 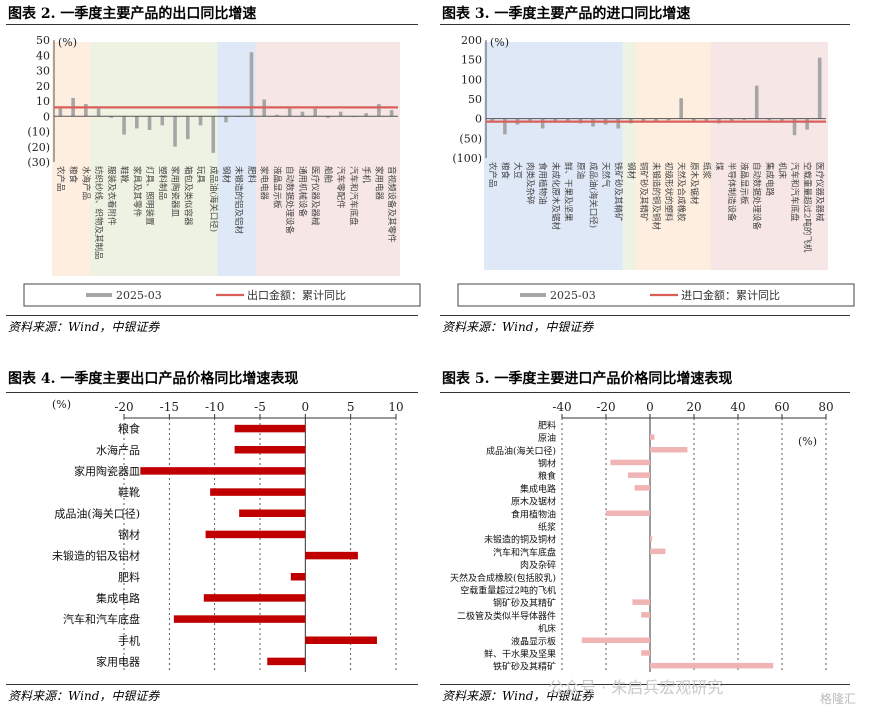 What do you see at coordinates (99, 295) in the screenshot?
I see `chart2-legend-swatch-bar` at bounding box center [99, 295].